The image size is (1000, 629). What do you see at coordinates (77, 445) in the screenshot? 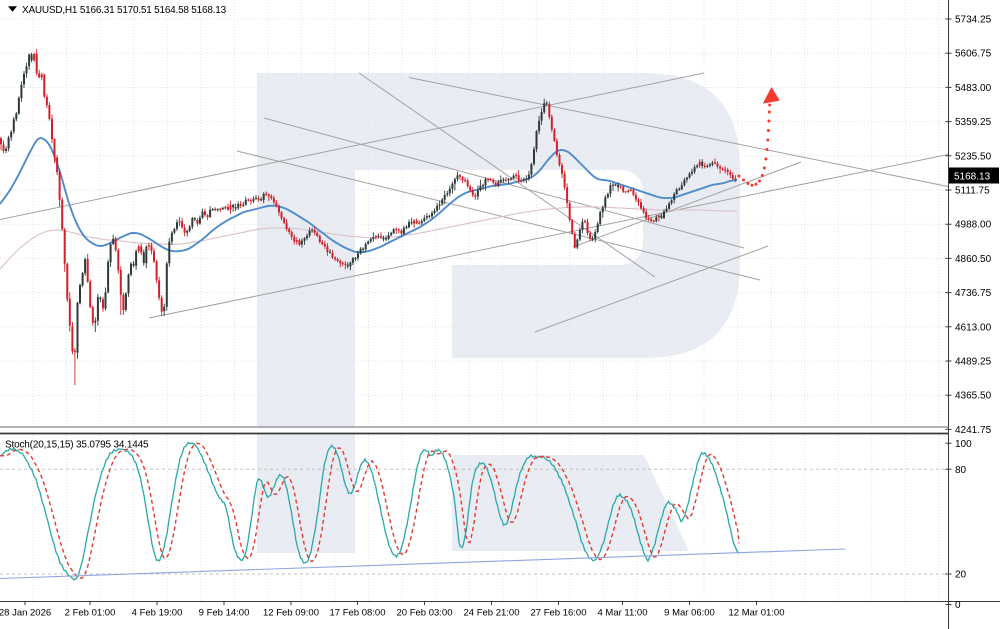
I see `svg-text:Stoch(20,15,15) 35.0795 34.144: Stoch(20,15,15) 35.0795 34.1445` at bounding box center [77, 445].